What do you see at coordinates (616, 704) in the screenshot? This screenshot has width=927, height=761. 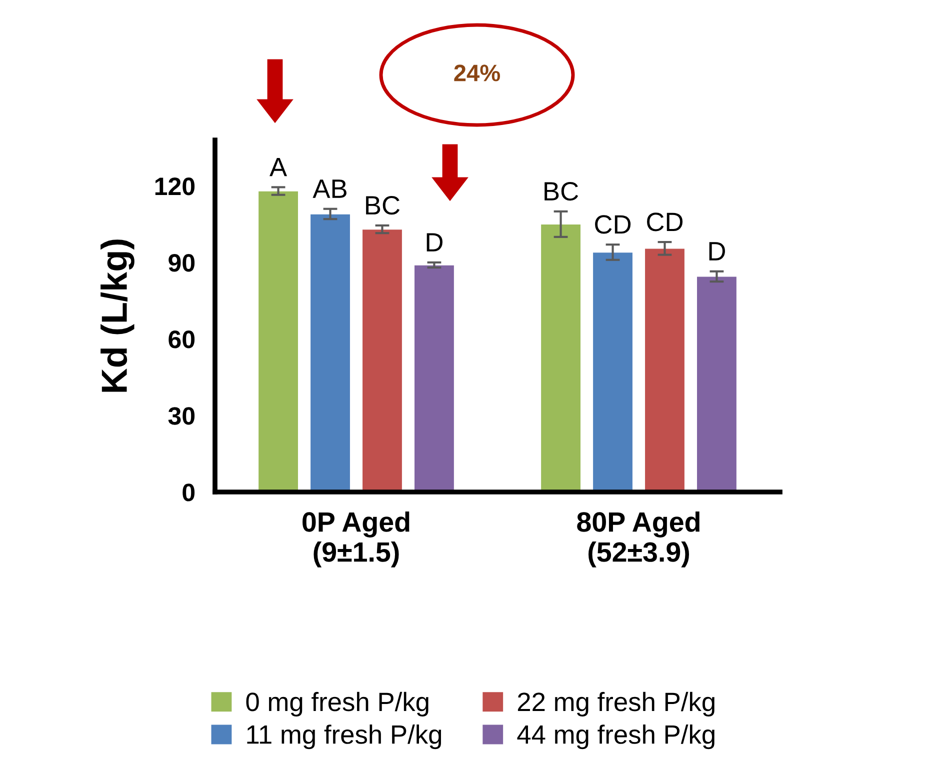 I see `legend-label: 22 mg fresh P/kg` at bounding box center [616, 704].